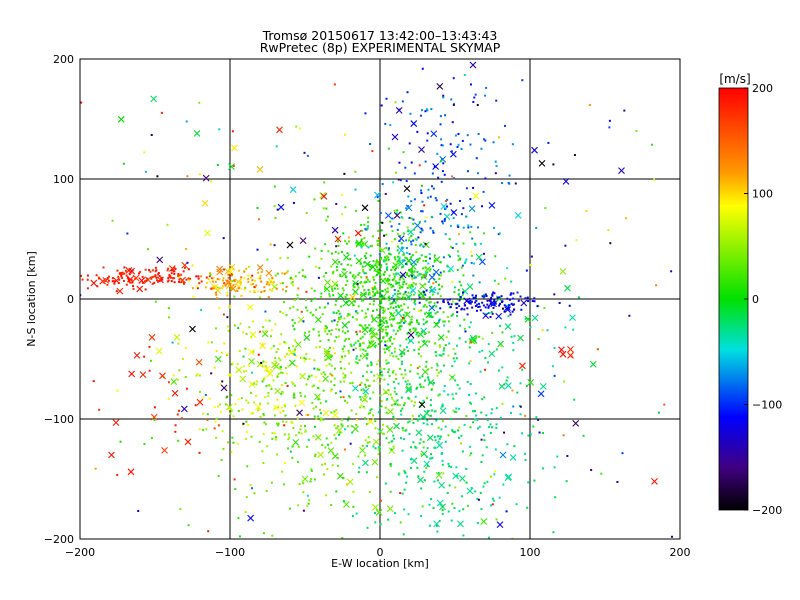  Describe the element at coordinates (31, 299) in the screenshot. I see `y-axis-label: N-S location [km]` at that location.